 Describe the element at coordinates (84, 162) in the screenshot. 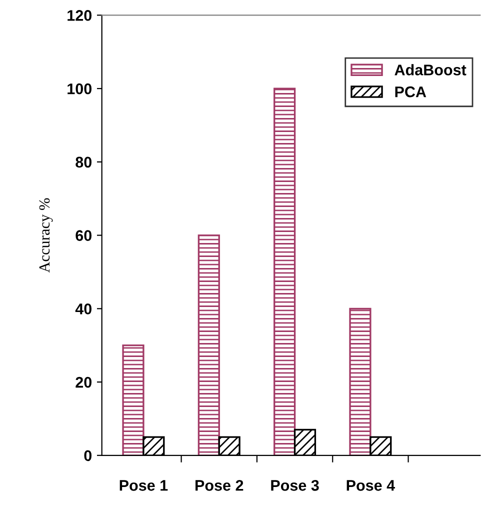

I see `y-tick-label: 80` at that location.